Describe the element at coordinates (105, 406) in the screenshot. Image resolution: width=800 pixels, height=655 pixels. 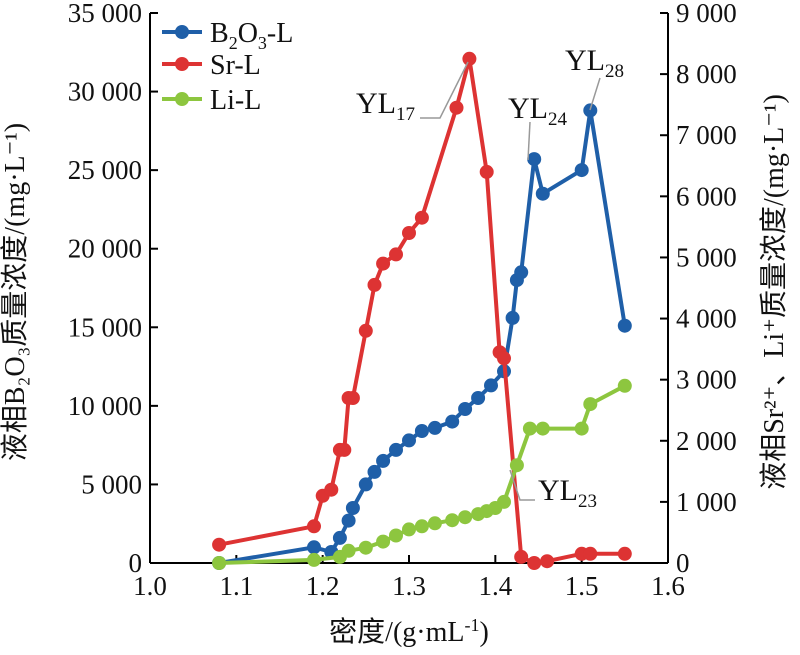
I see `left-y-tick-label: 10 000` at that location.